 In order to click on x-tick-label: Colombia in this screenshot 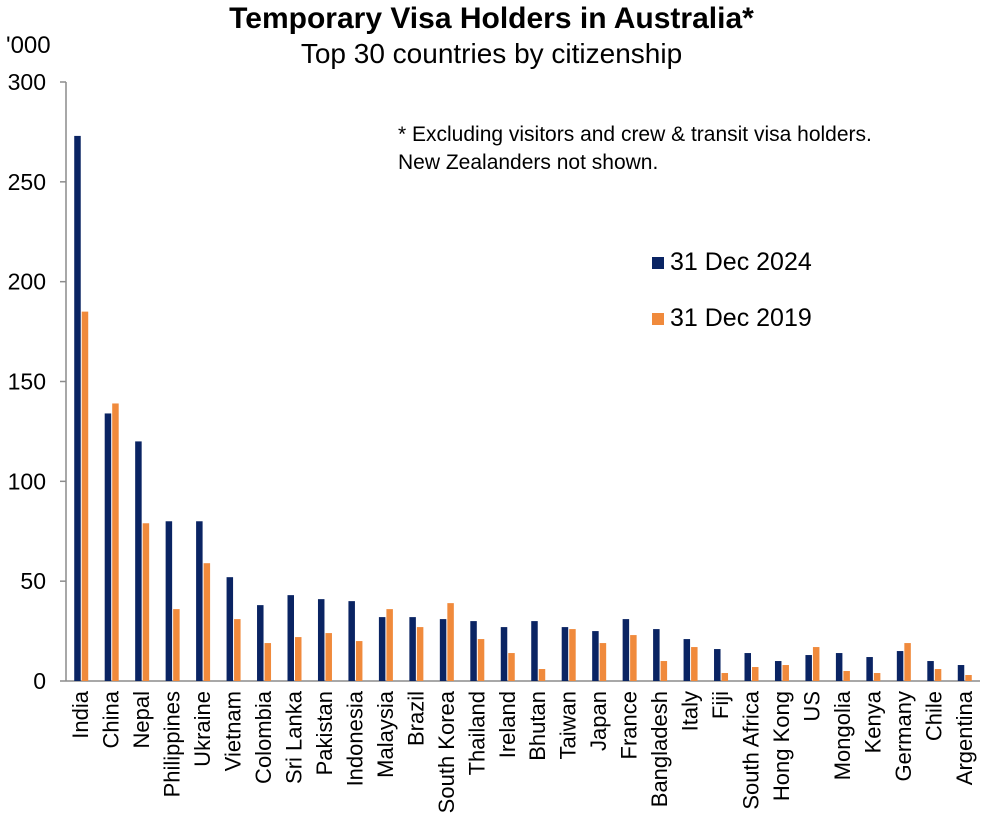, I will do `click(263, 737)`.